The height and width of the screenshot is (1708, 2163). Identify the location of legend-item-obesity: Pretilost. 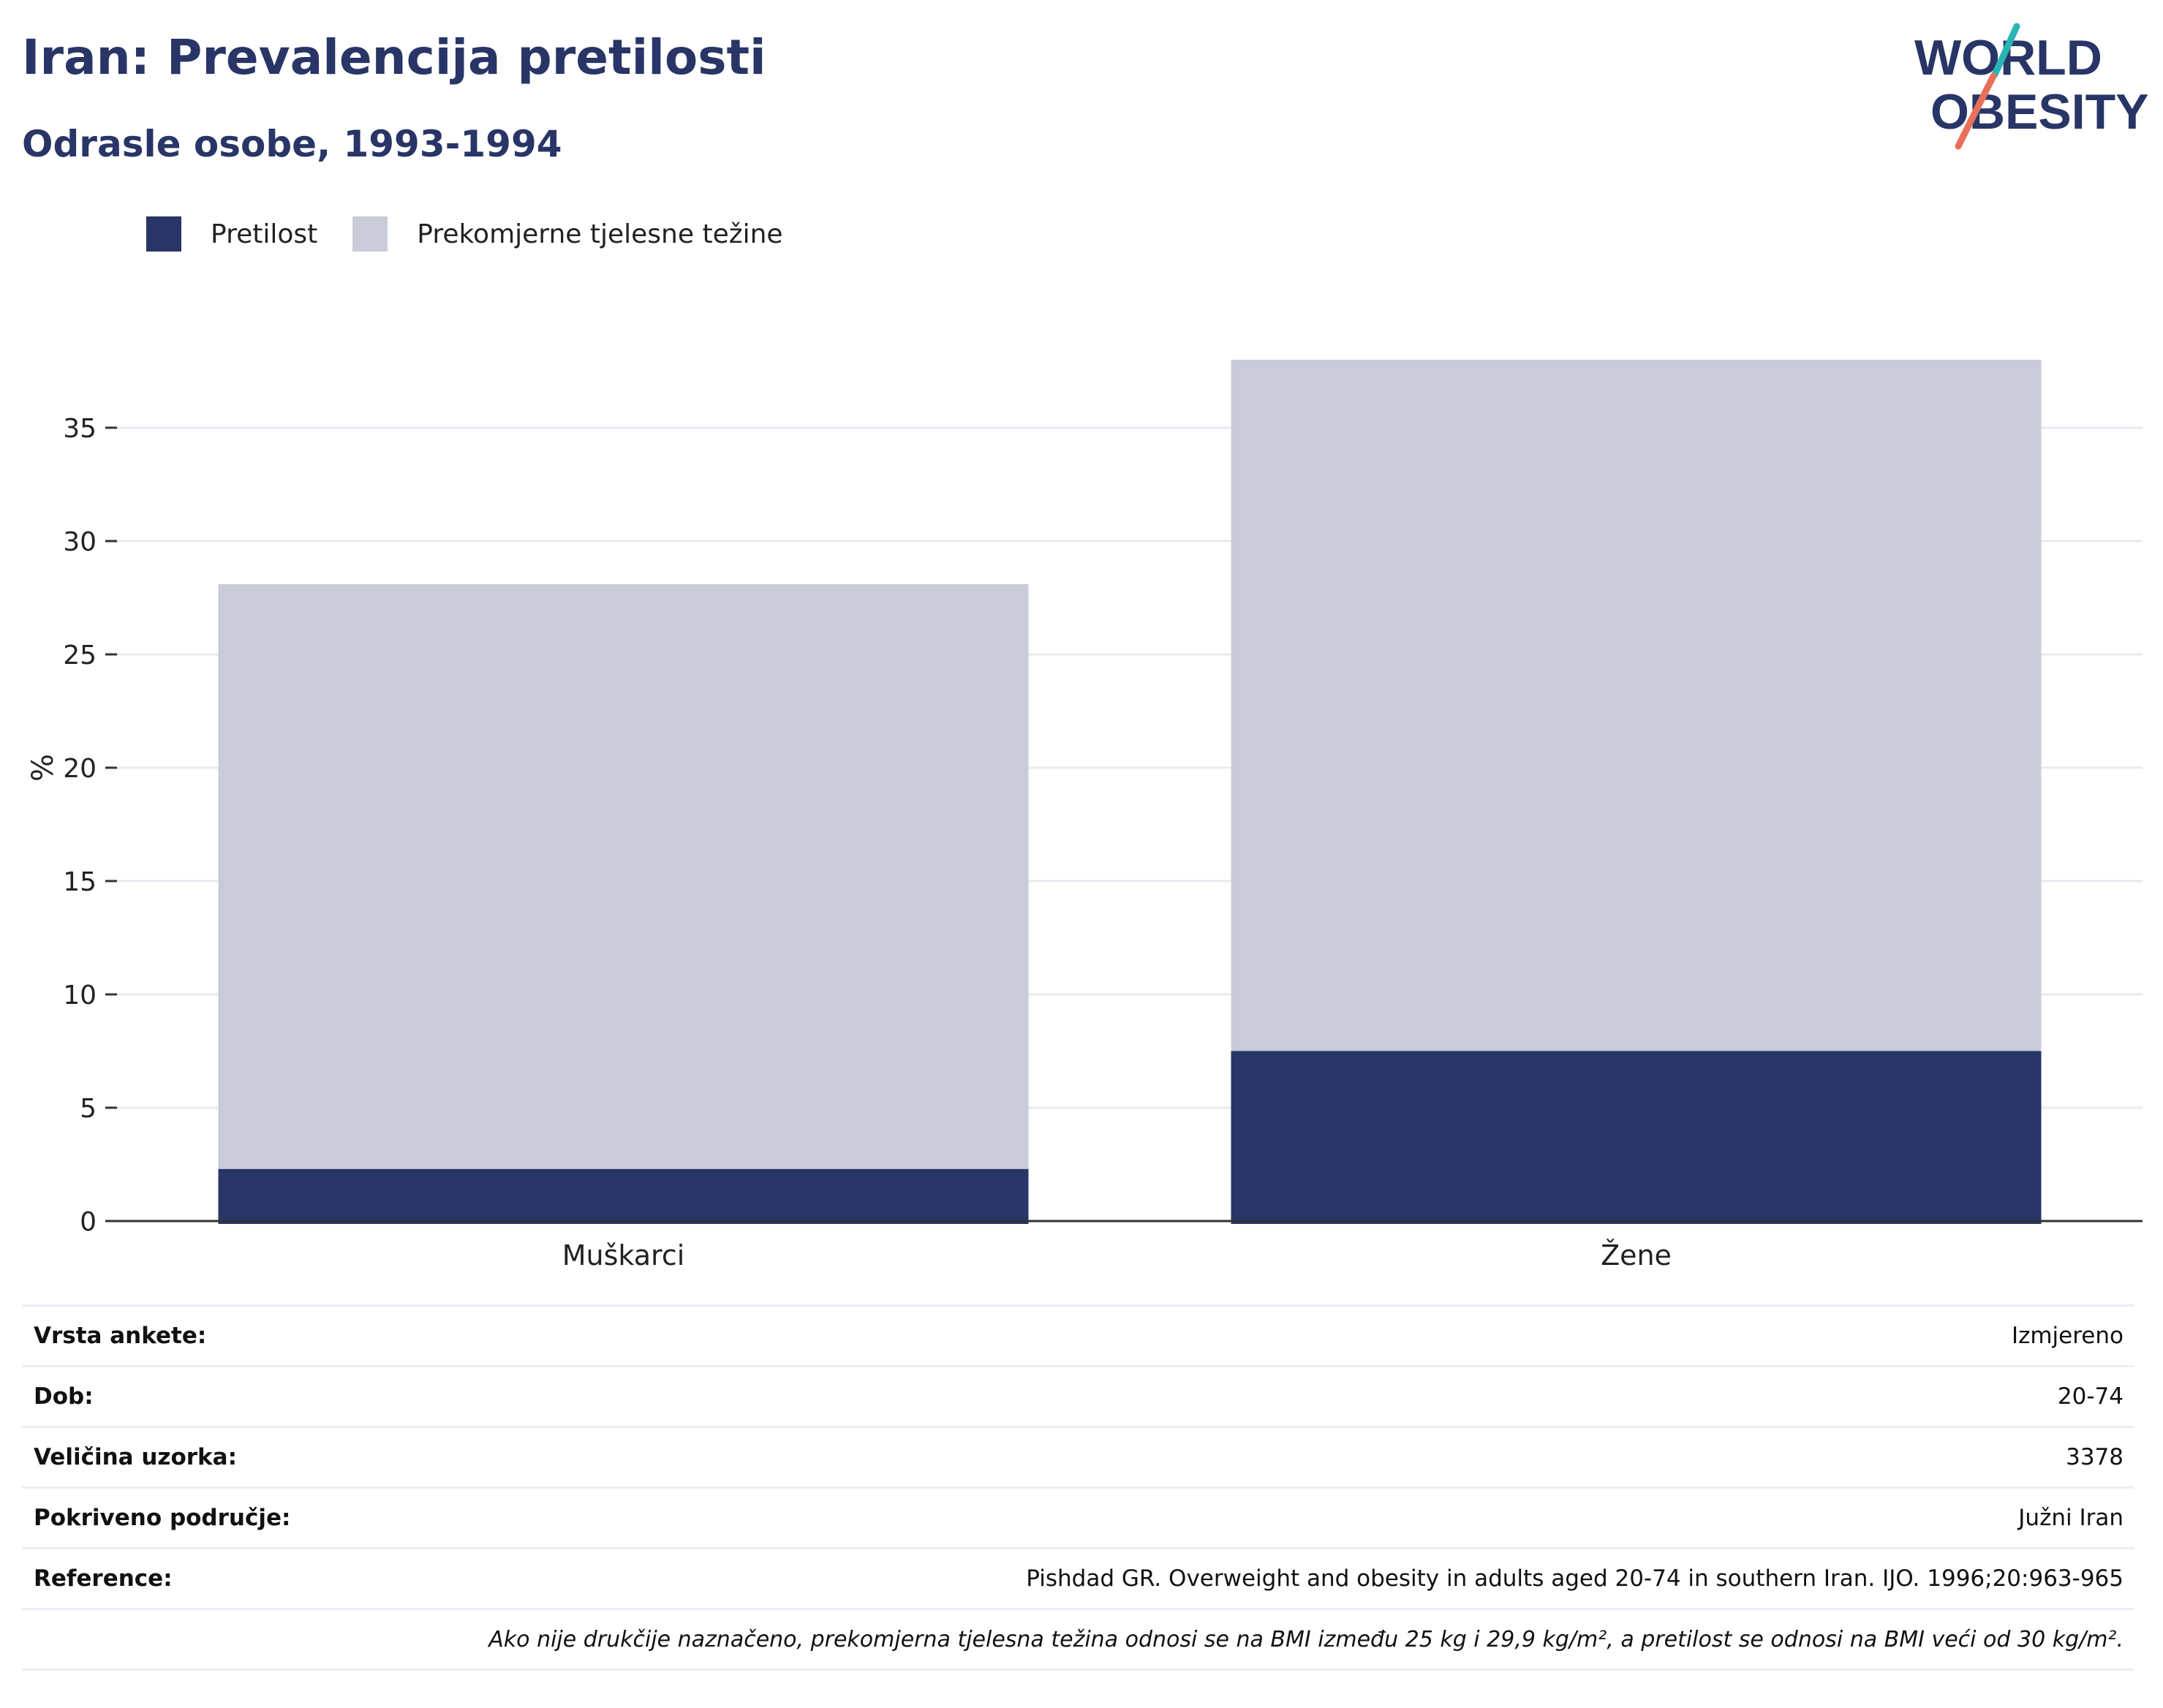
(231, 234).